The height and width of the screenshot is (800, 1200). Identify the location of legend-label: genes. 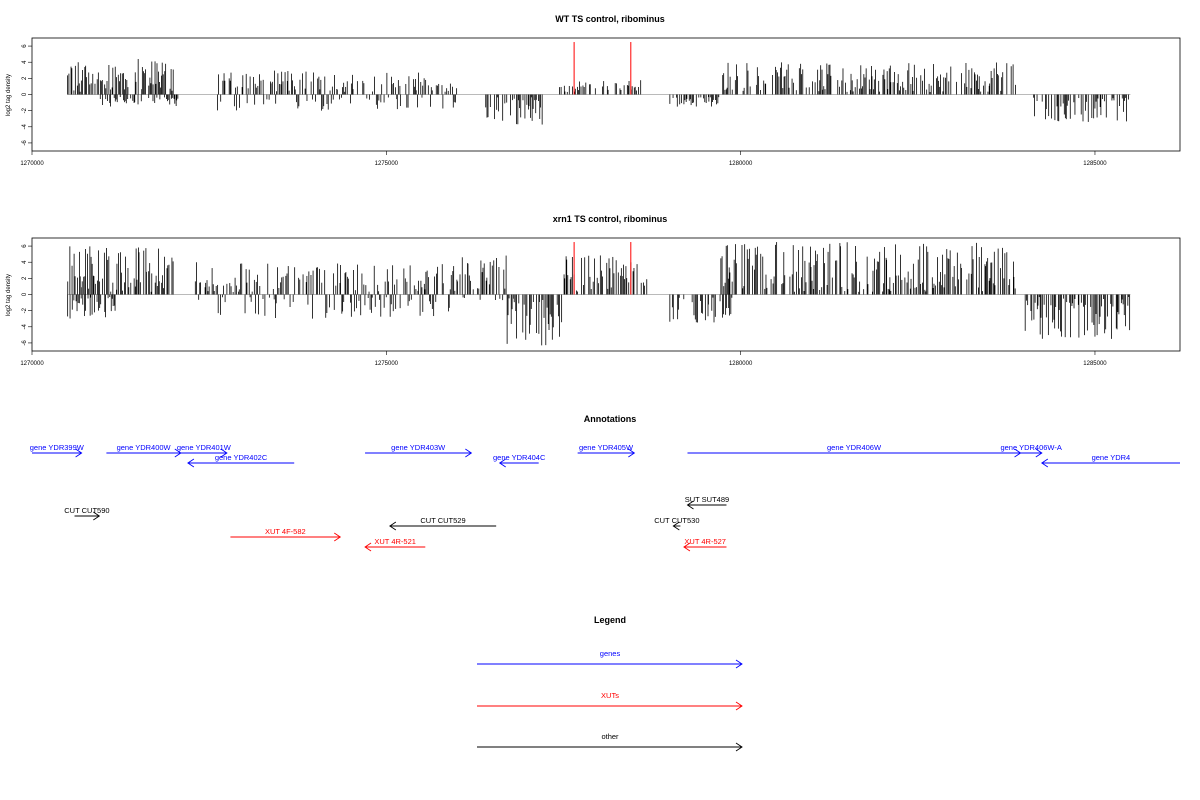
(610, 653).